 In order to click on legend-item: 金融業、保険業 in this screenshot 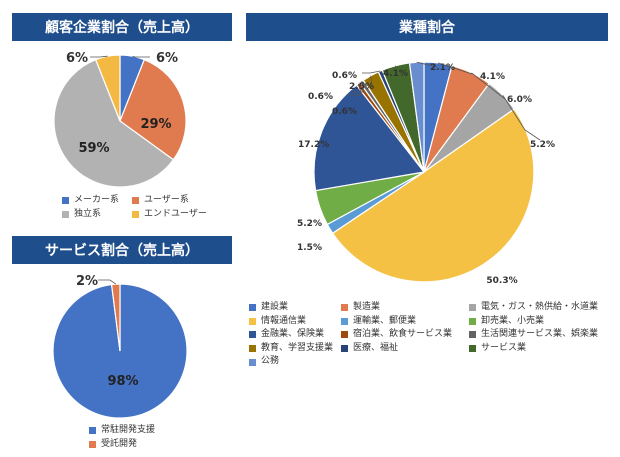, I will do `click(295, 335)`.